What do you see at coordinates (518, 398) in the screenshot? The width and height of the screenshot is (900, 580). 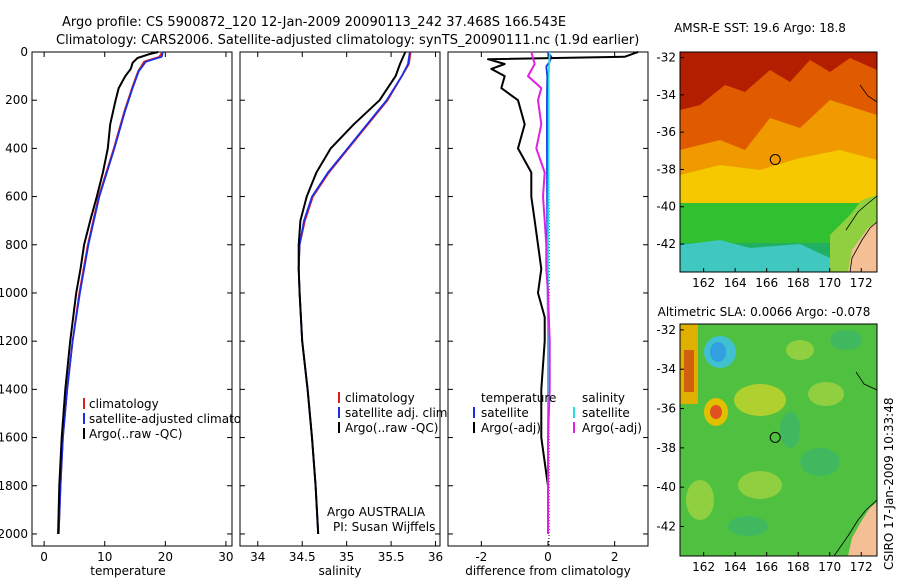 I see `legend-temperature-title: temperature` at bounding box center [518, 398].